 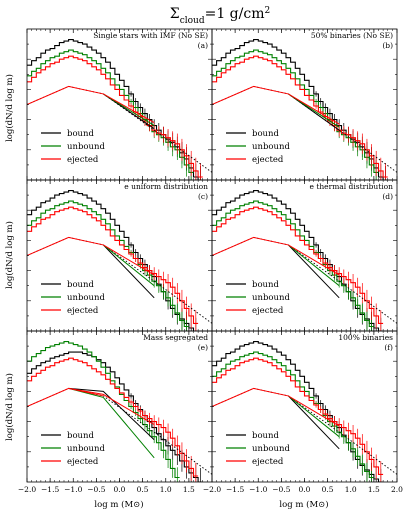 I want to click on series-bound-e, so click(x=115, y=416).